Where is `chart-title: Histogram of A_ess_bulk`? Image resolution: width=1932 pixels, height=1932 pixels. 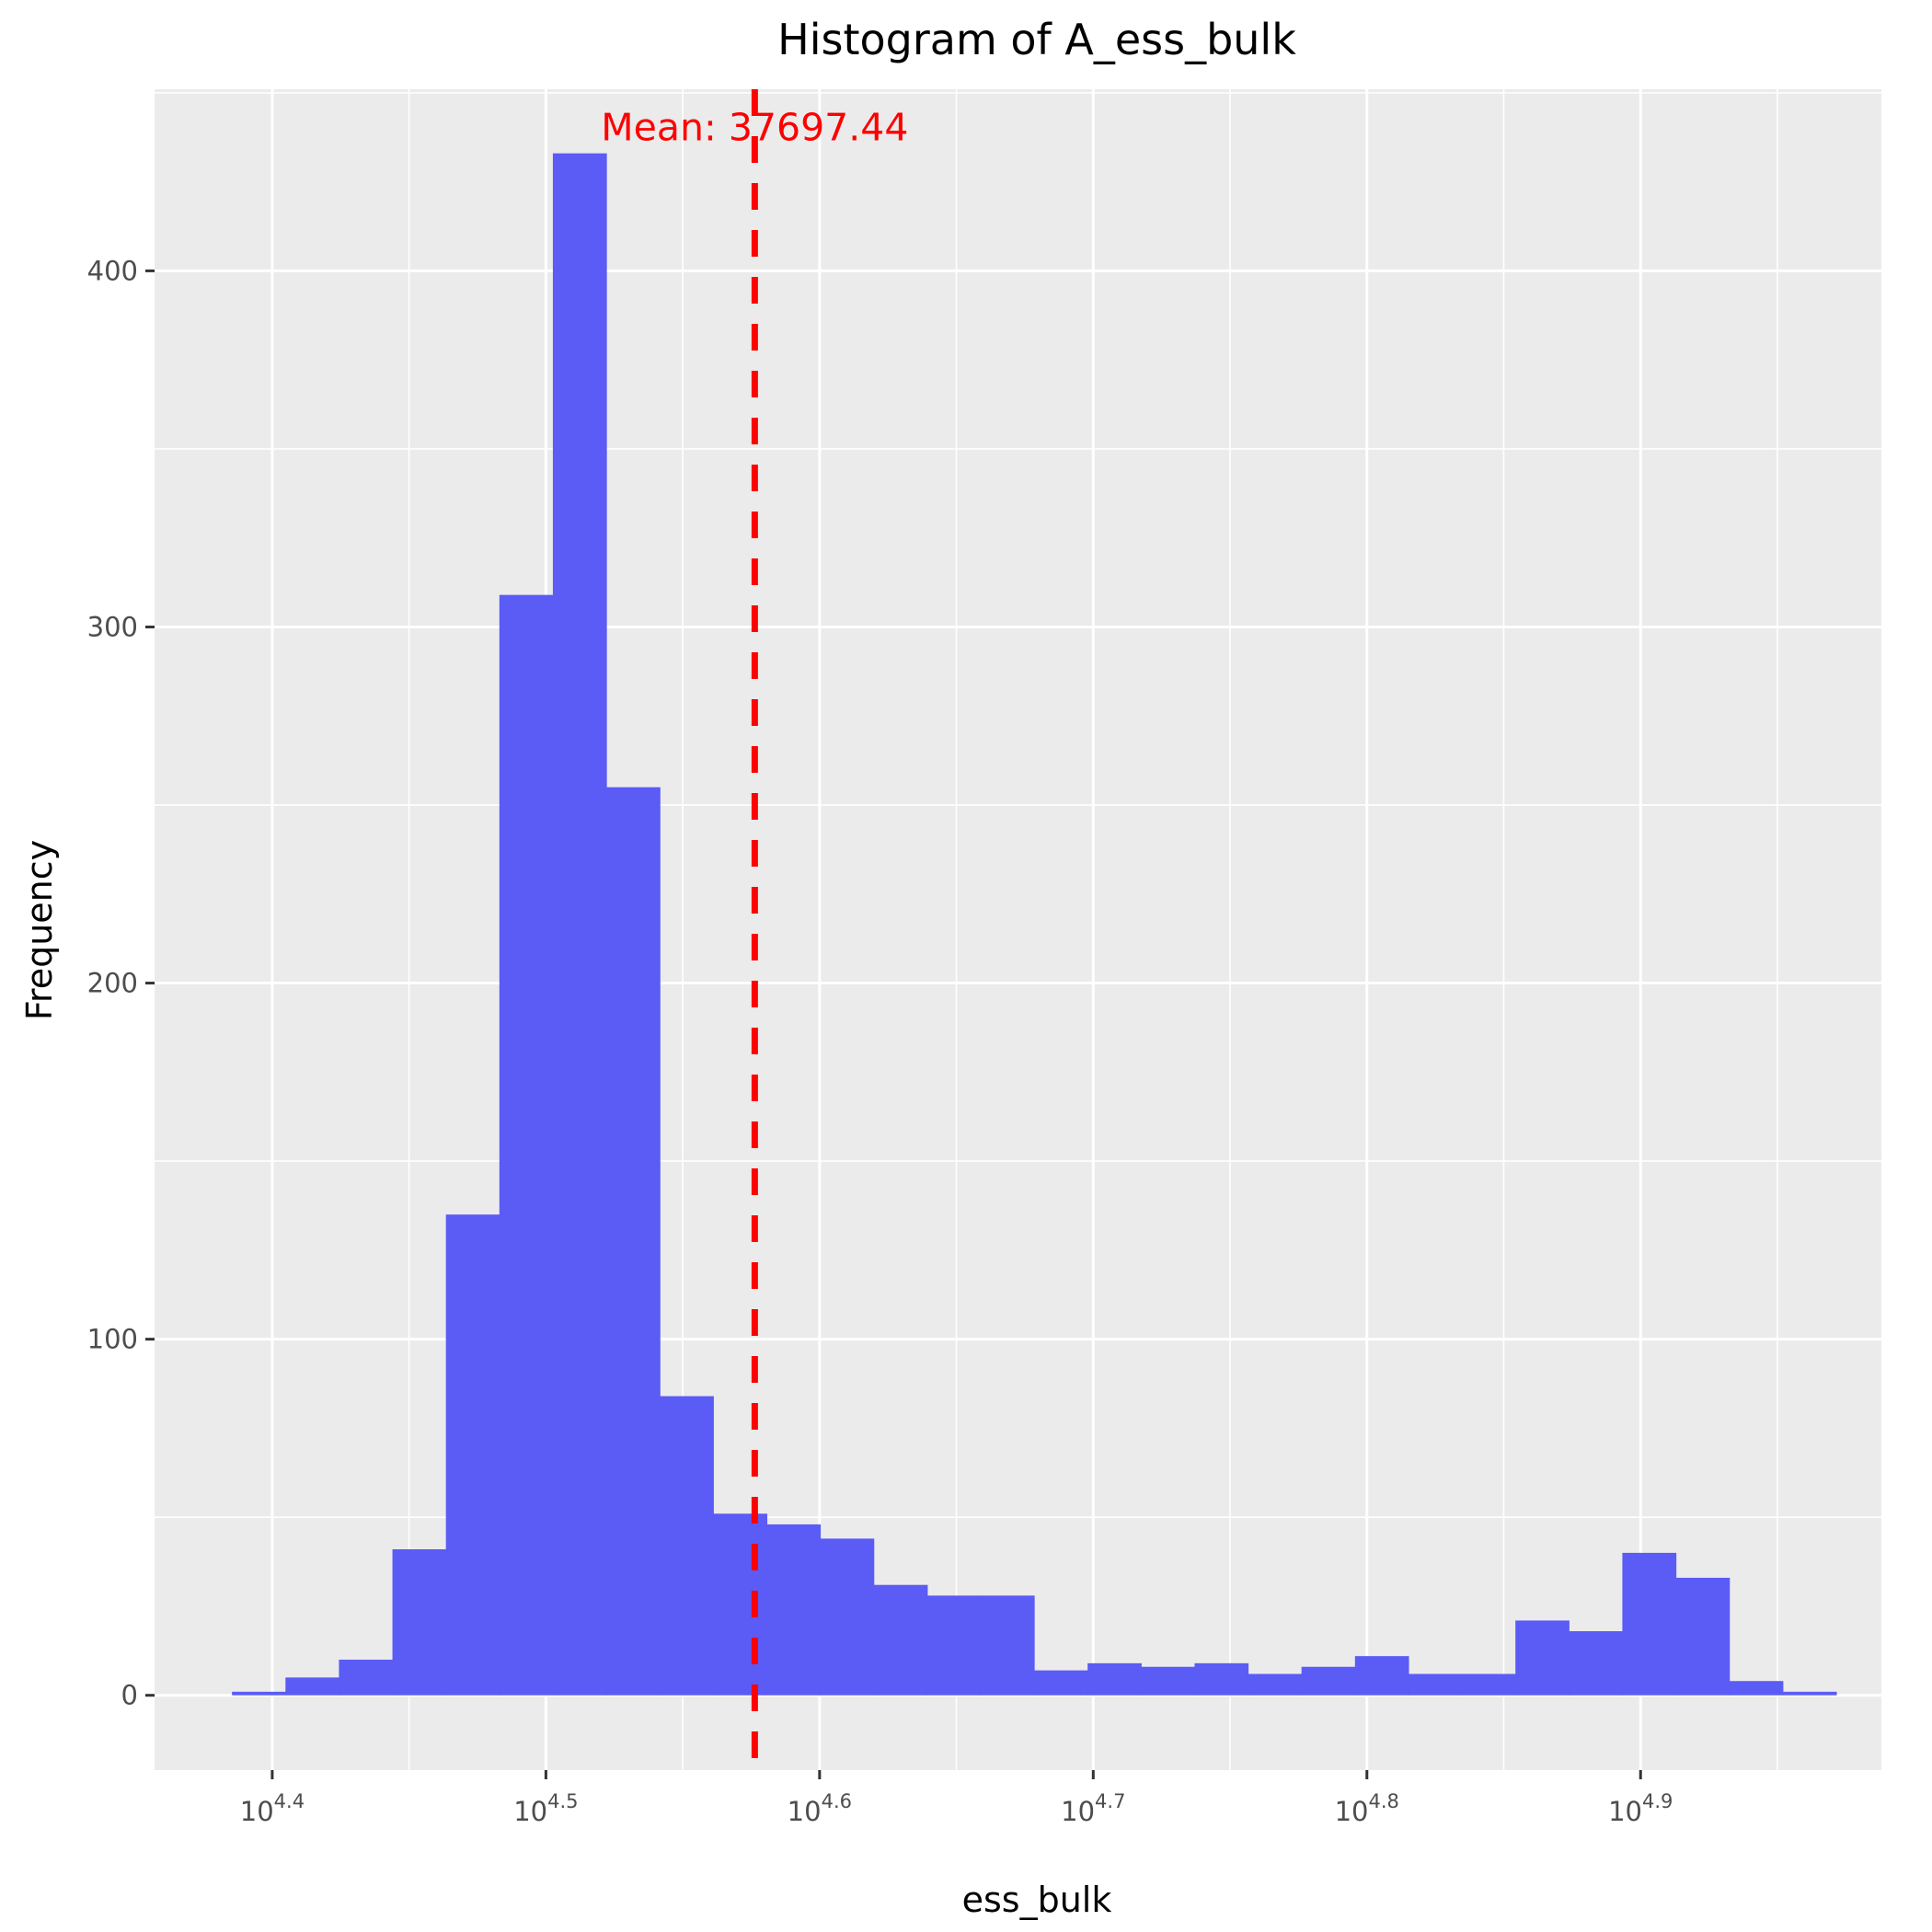 chart-title: Histogram of A_ess_bulk is located at coordinates (1036, 39).